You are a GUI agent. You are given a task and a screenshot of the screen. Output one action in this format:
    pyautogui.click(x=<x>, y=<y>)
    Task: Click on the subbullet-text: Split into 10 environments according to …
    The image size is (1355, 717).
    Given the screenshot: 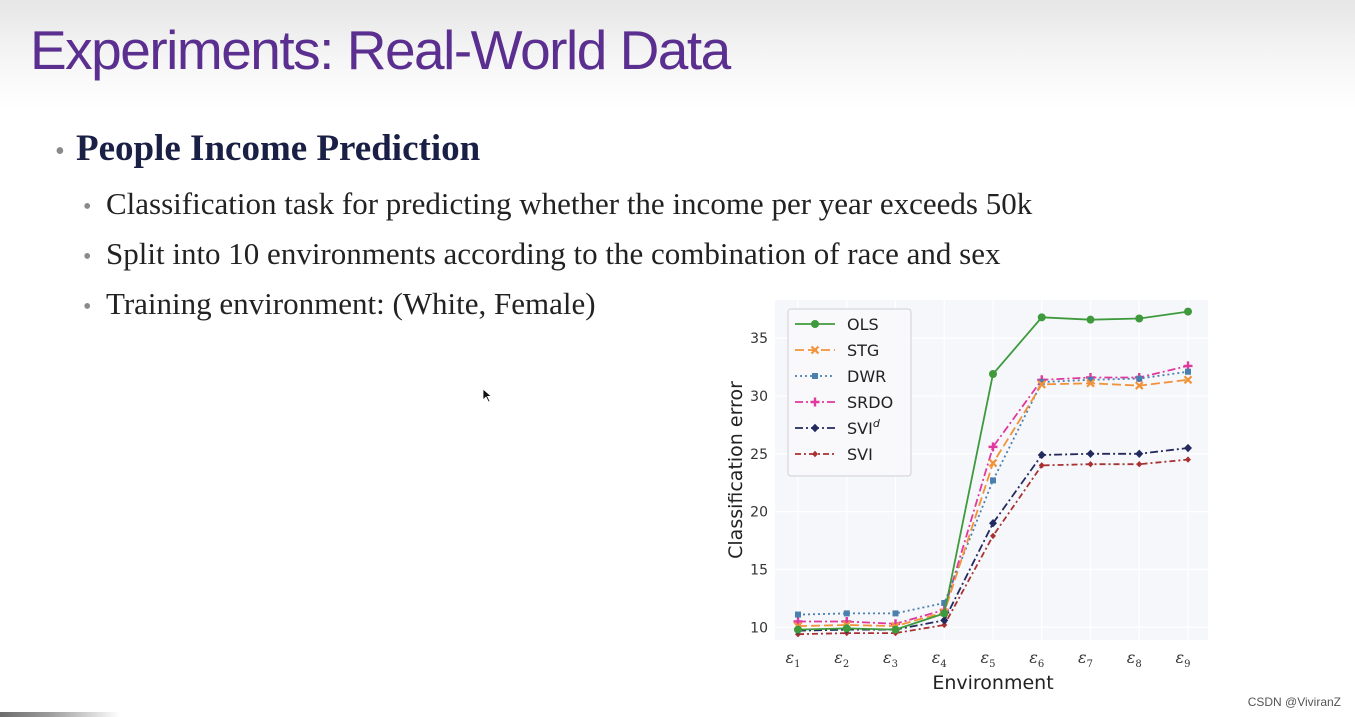 What is the action you would take?
    pyautogui.click(x=553, y=253)
    